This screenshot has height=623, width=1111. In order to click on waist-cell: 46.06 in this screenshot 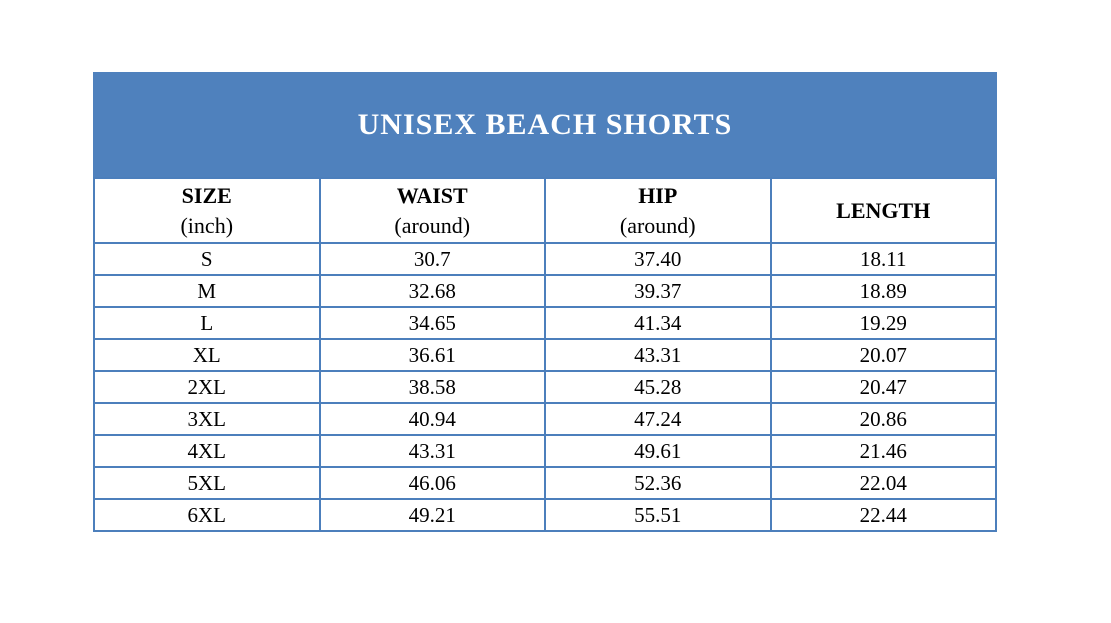, I will do `click(432, 483)`.